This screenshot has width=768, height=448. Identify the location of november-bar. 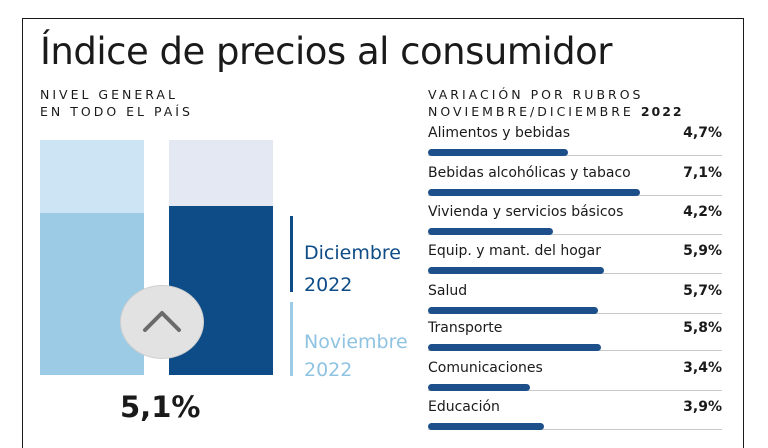
(92, 293).